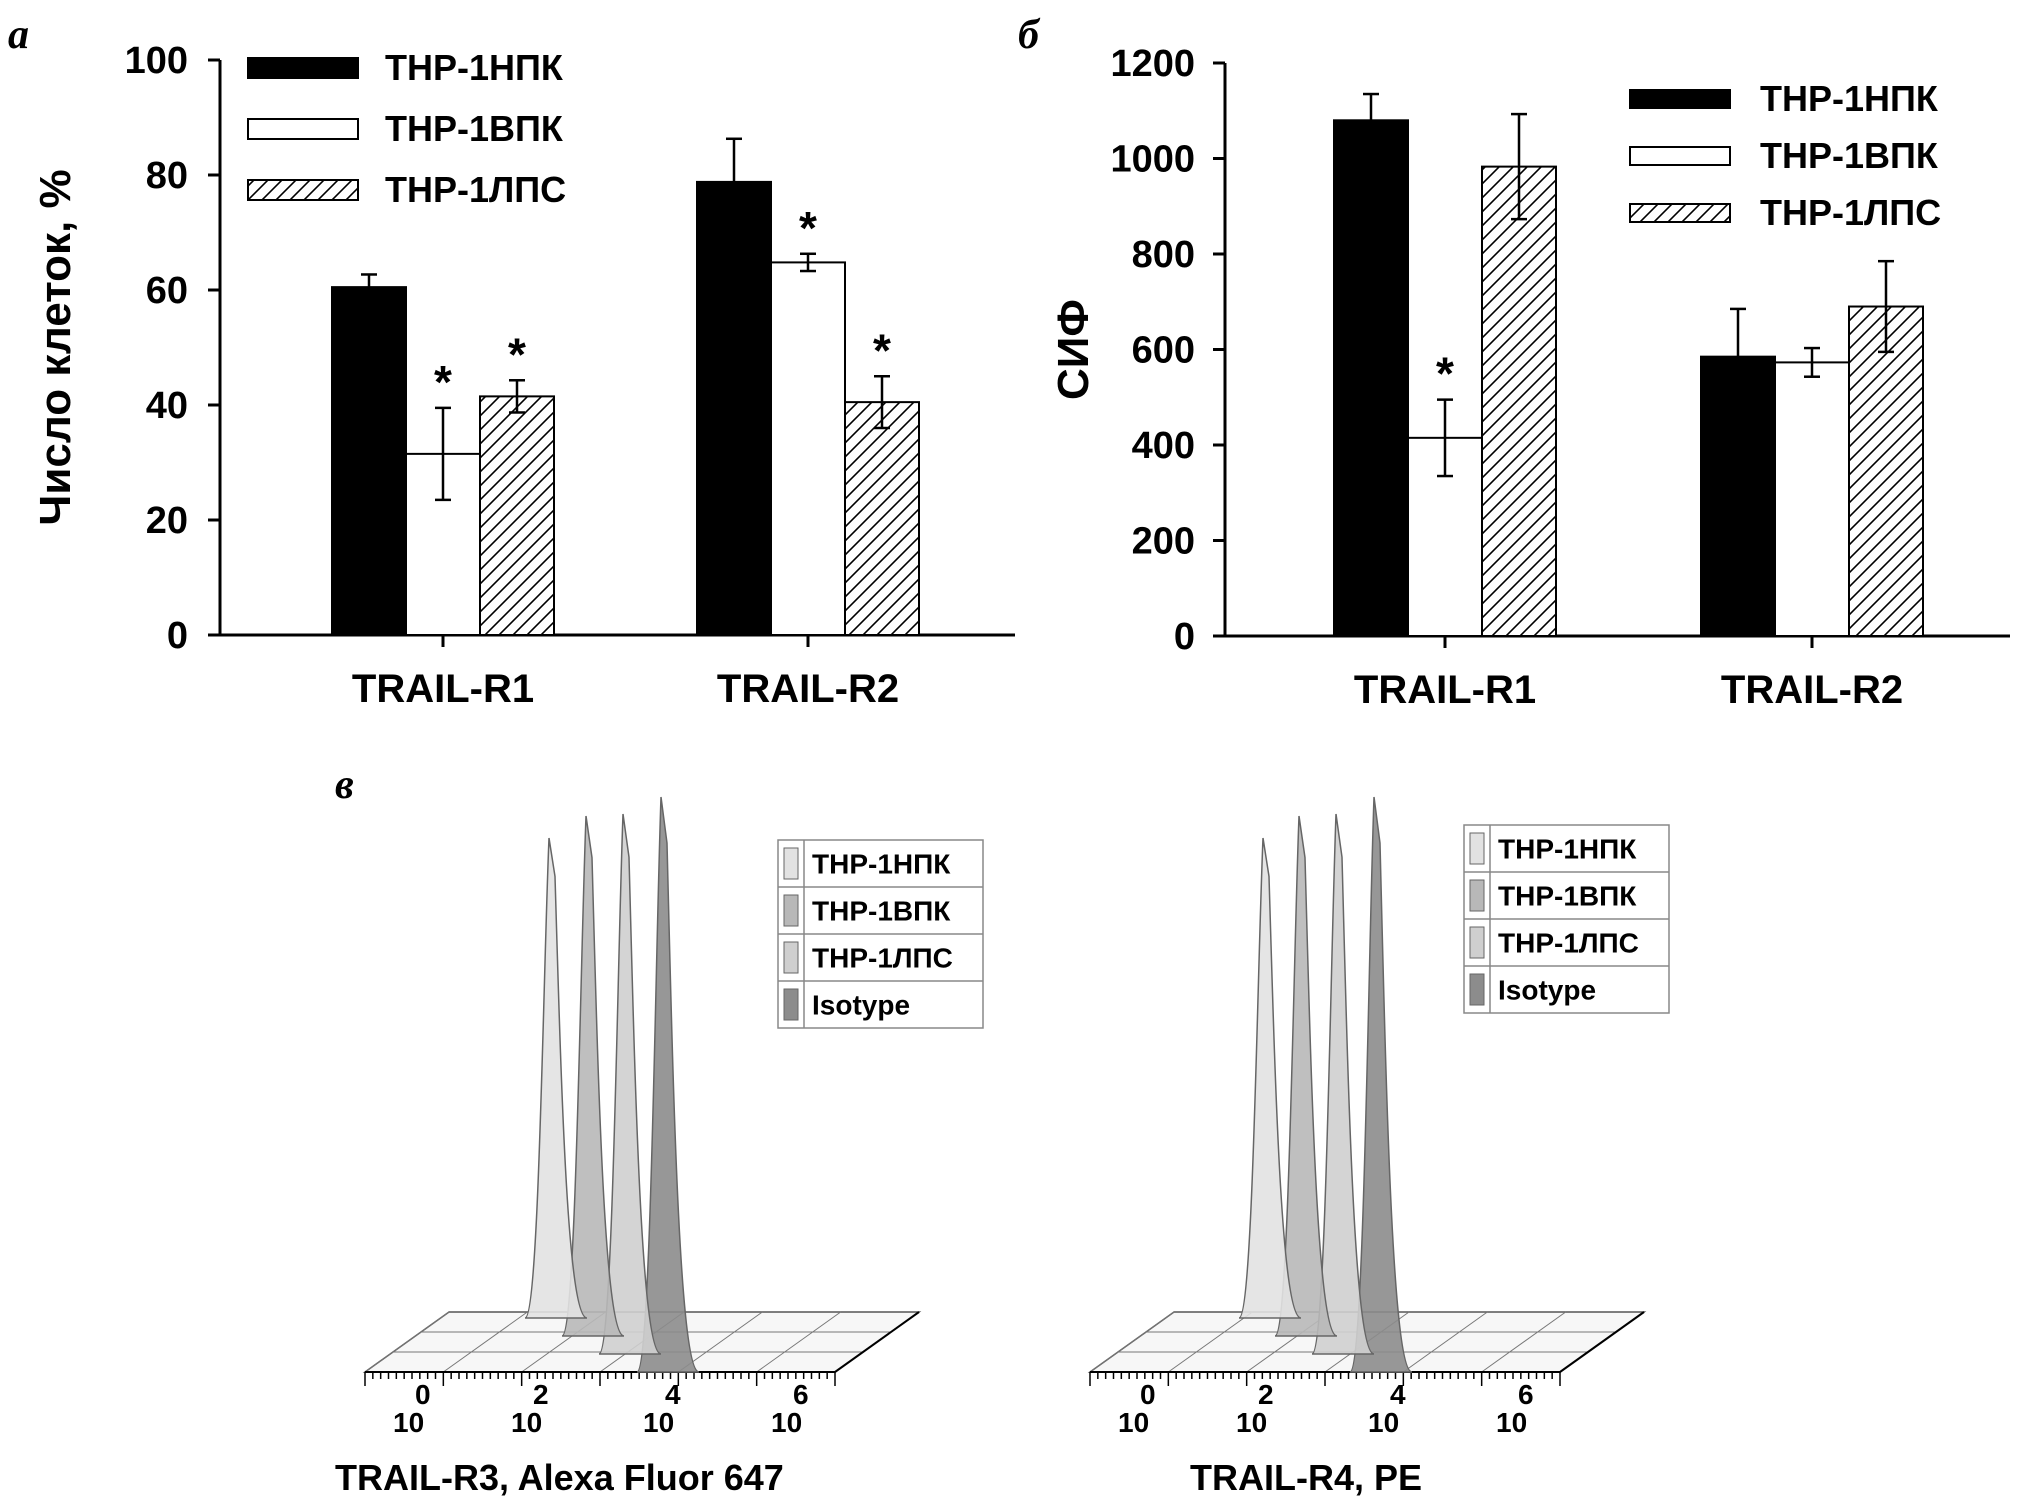  What do you see at coordinates (167, 406) in the screenshot?
I see `y-tick-label: 40` at bounding box center [167, 406].